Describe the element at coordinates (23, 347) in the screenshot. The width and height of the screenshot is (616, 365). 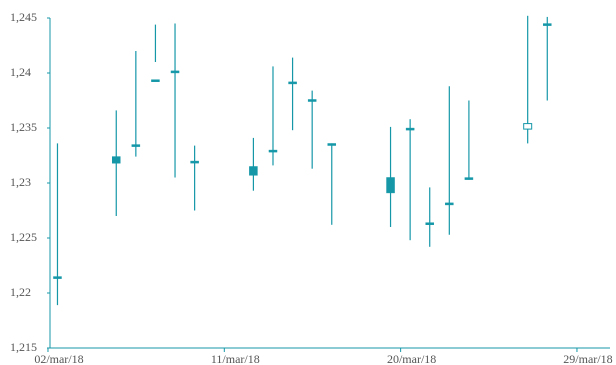
I see `y-tick-label: 1,215` at that location.